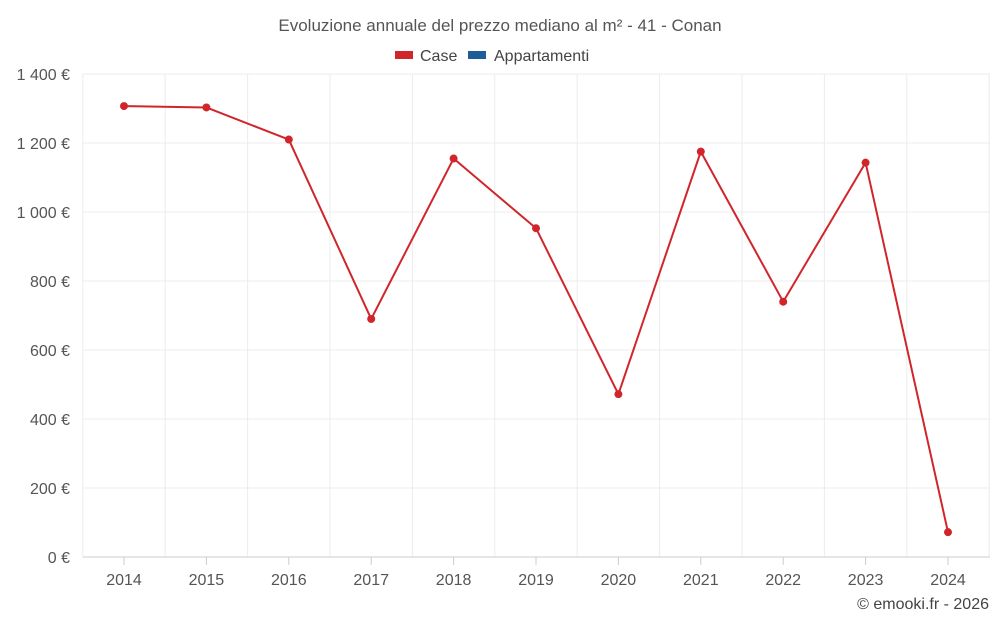 The image size is (1000, 625). Describe the element at coordinates (50, 282) in the screenshot. I see `y-tick-label: 800 €` at that location.